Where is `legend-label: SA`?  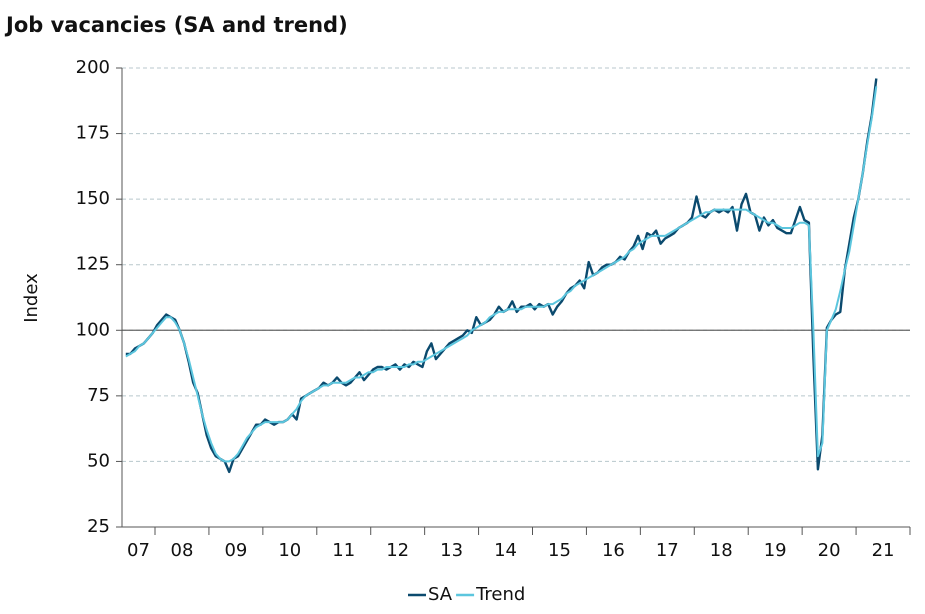
legend-label: SA is located at coordinates (440, 594).